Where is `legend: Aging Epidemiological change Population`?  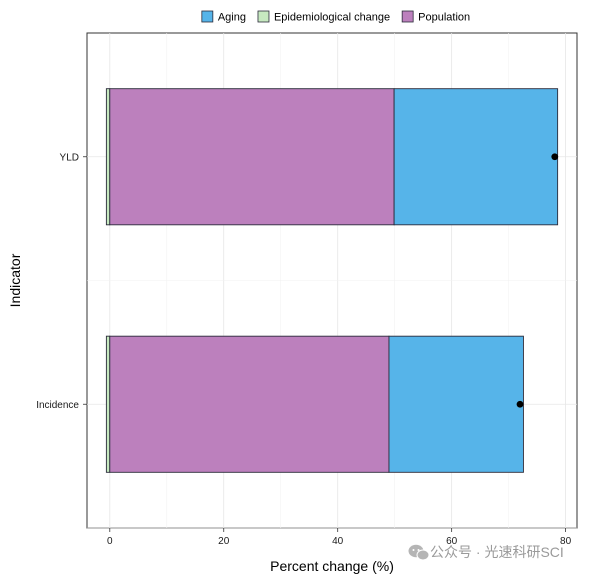 legend: Aging Epidemiological change Population is located at coordinates (335, 17).